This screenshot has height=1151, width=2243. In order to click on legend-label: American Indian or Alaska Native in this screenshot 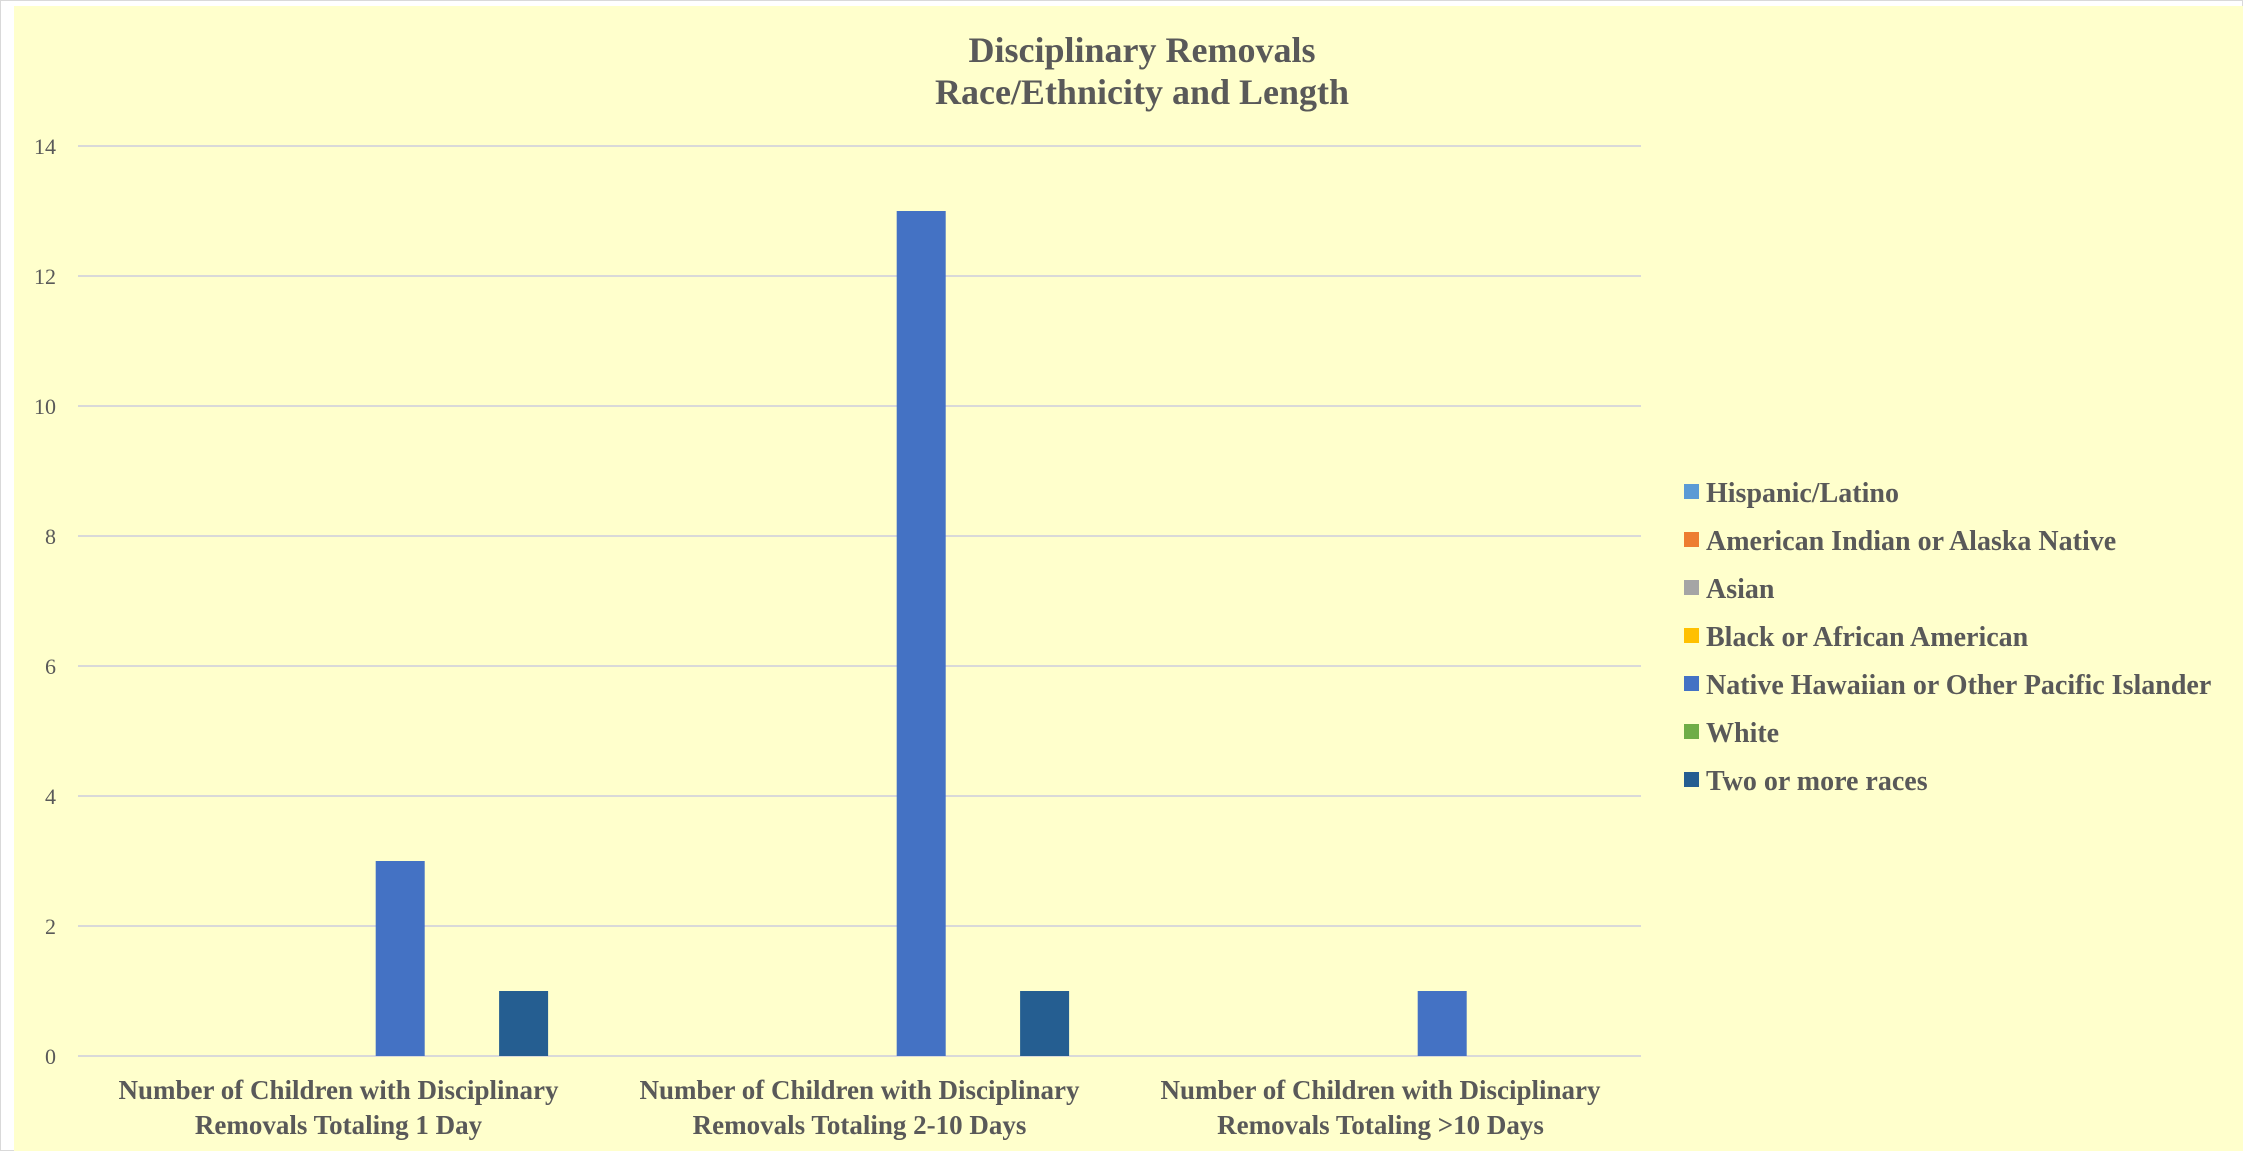, I will do `click(1911, 541)`.